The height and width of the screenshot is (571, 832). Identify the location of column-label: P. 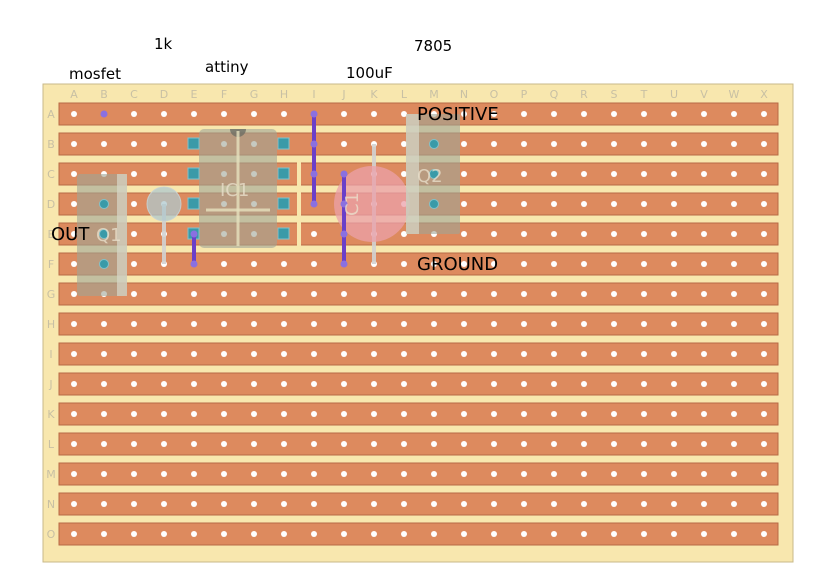
(524, 94).